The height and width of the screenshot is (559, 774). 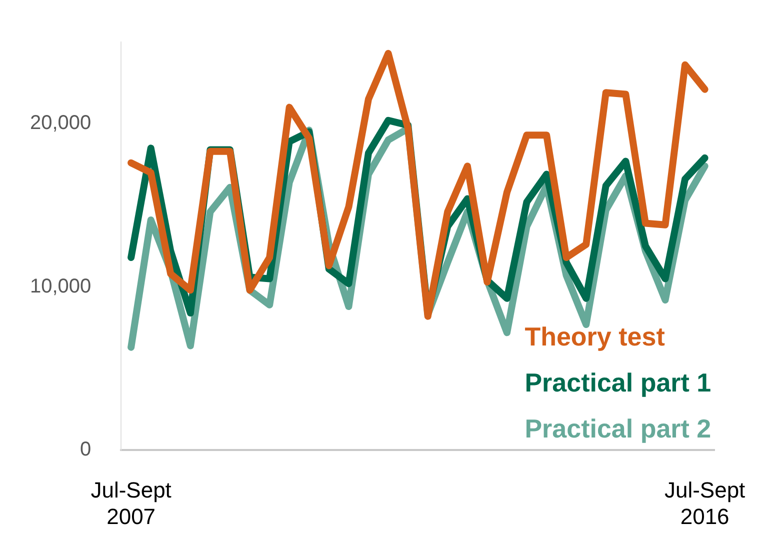 I want to click on text: Practical part 2, so click(x=618, y=428).